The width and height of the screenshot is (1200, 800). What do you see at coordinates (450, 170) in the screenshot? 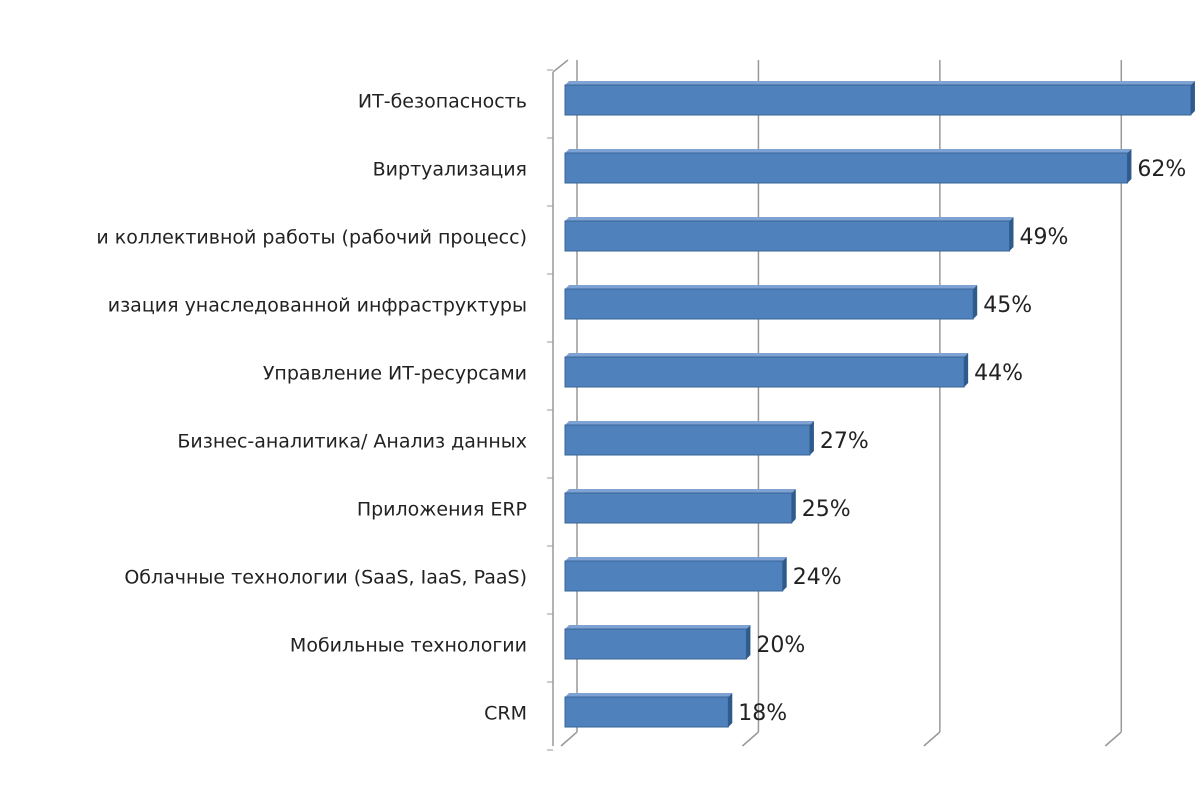
I see `category-label: Виртуализация` at bounding box center [450, 170].